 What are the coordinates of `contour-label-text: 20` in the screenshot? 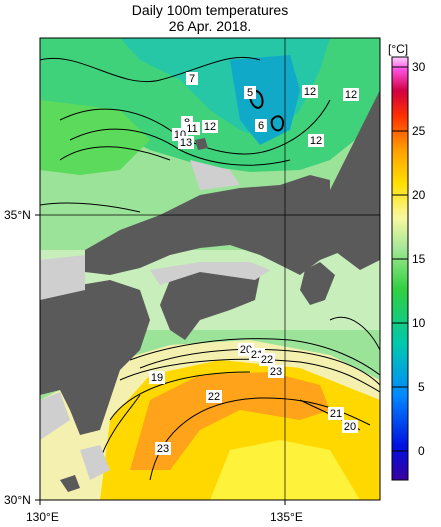 It's located at (350, 427).